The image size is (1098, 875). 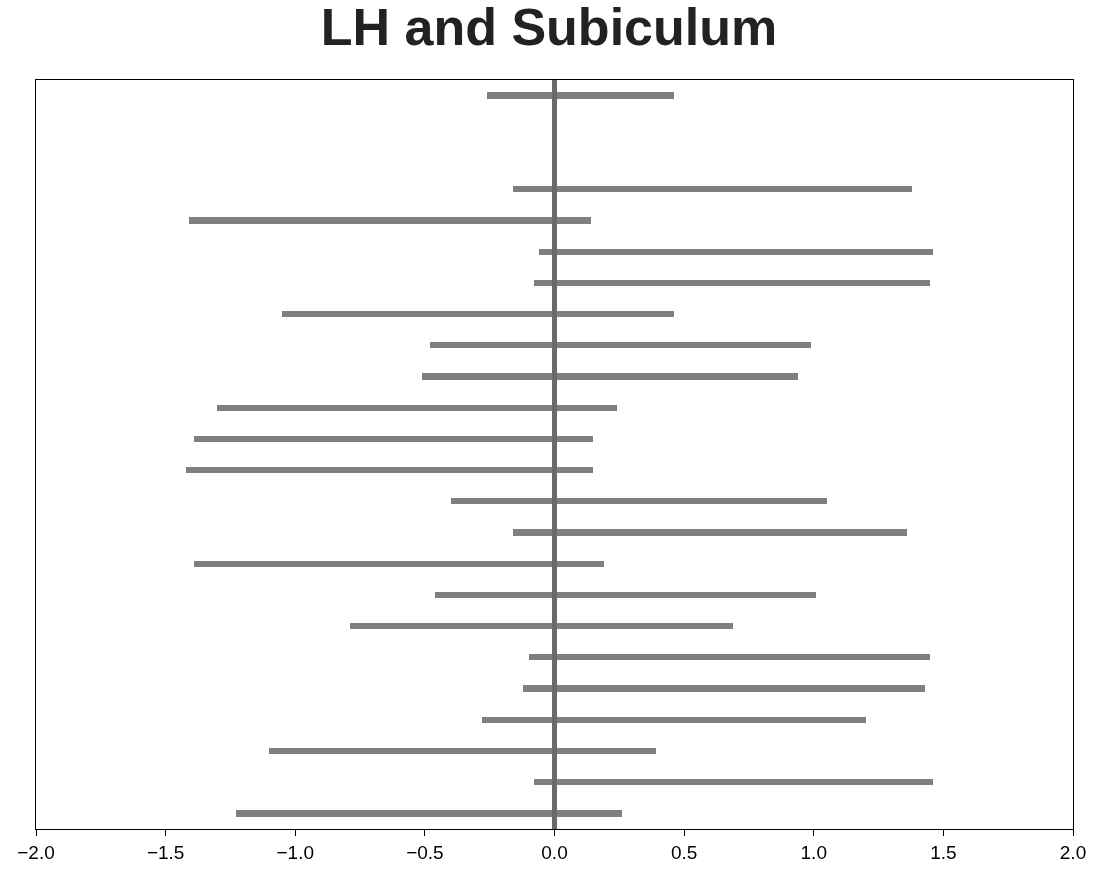 What do you see at coordinates (549, 28) in the screenshot?
I see `chart-title: LH and Subiculum` at bounding box center [549, 28].